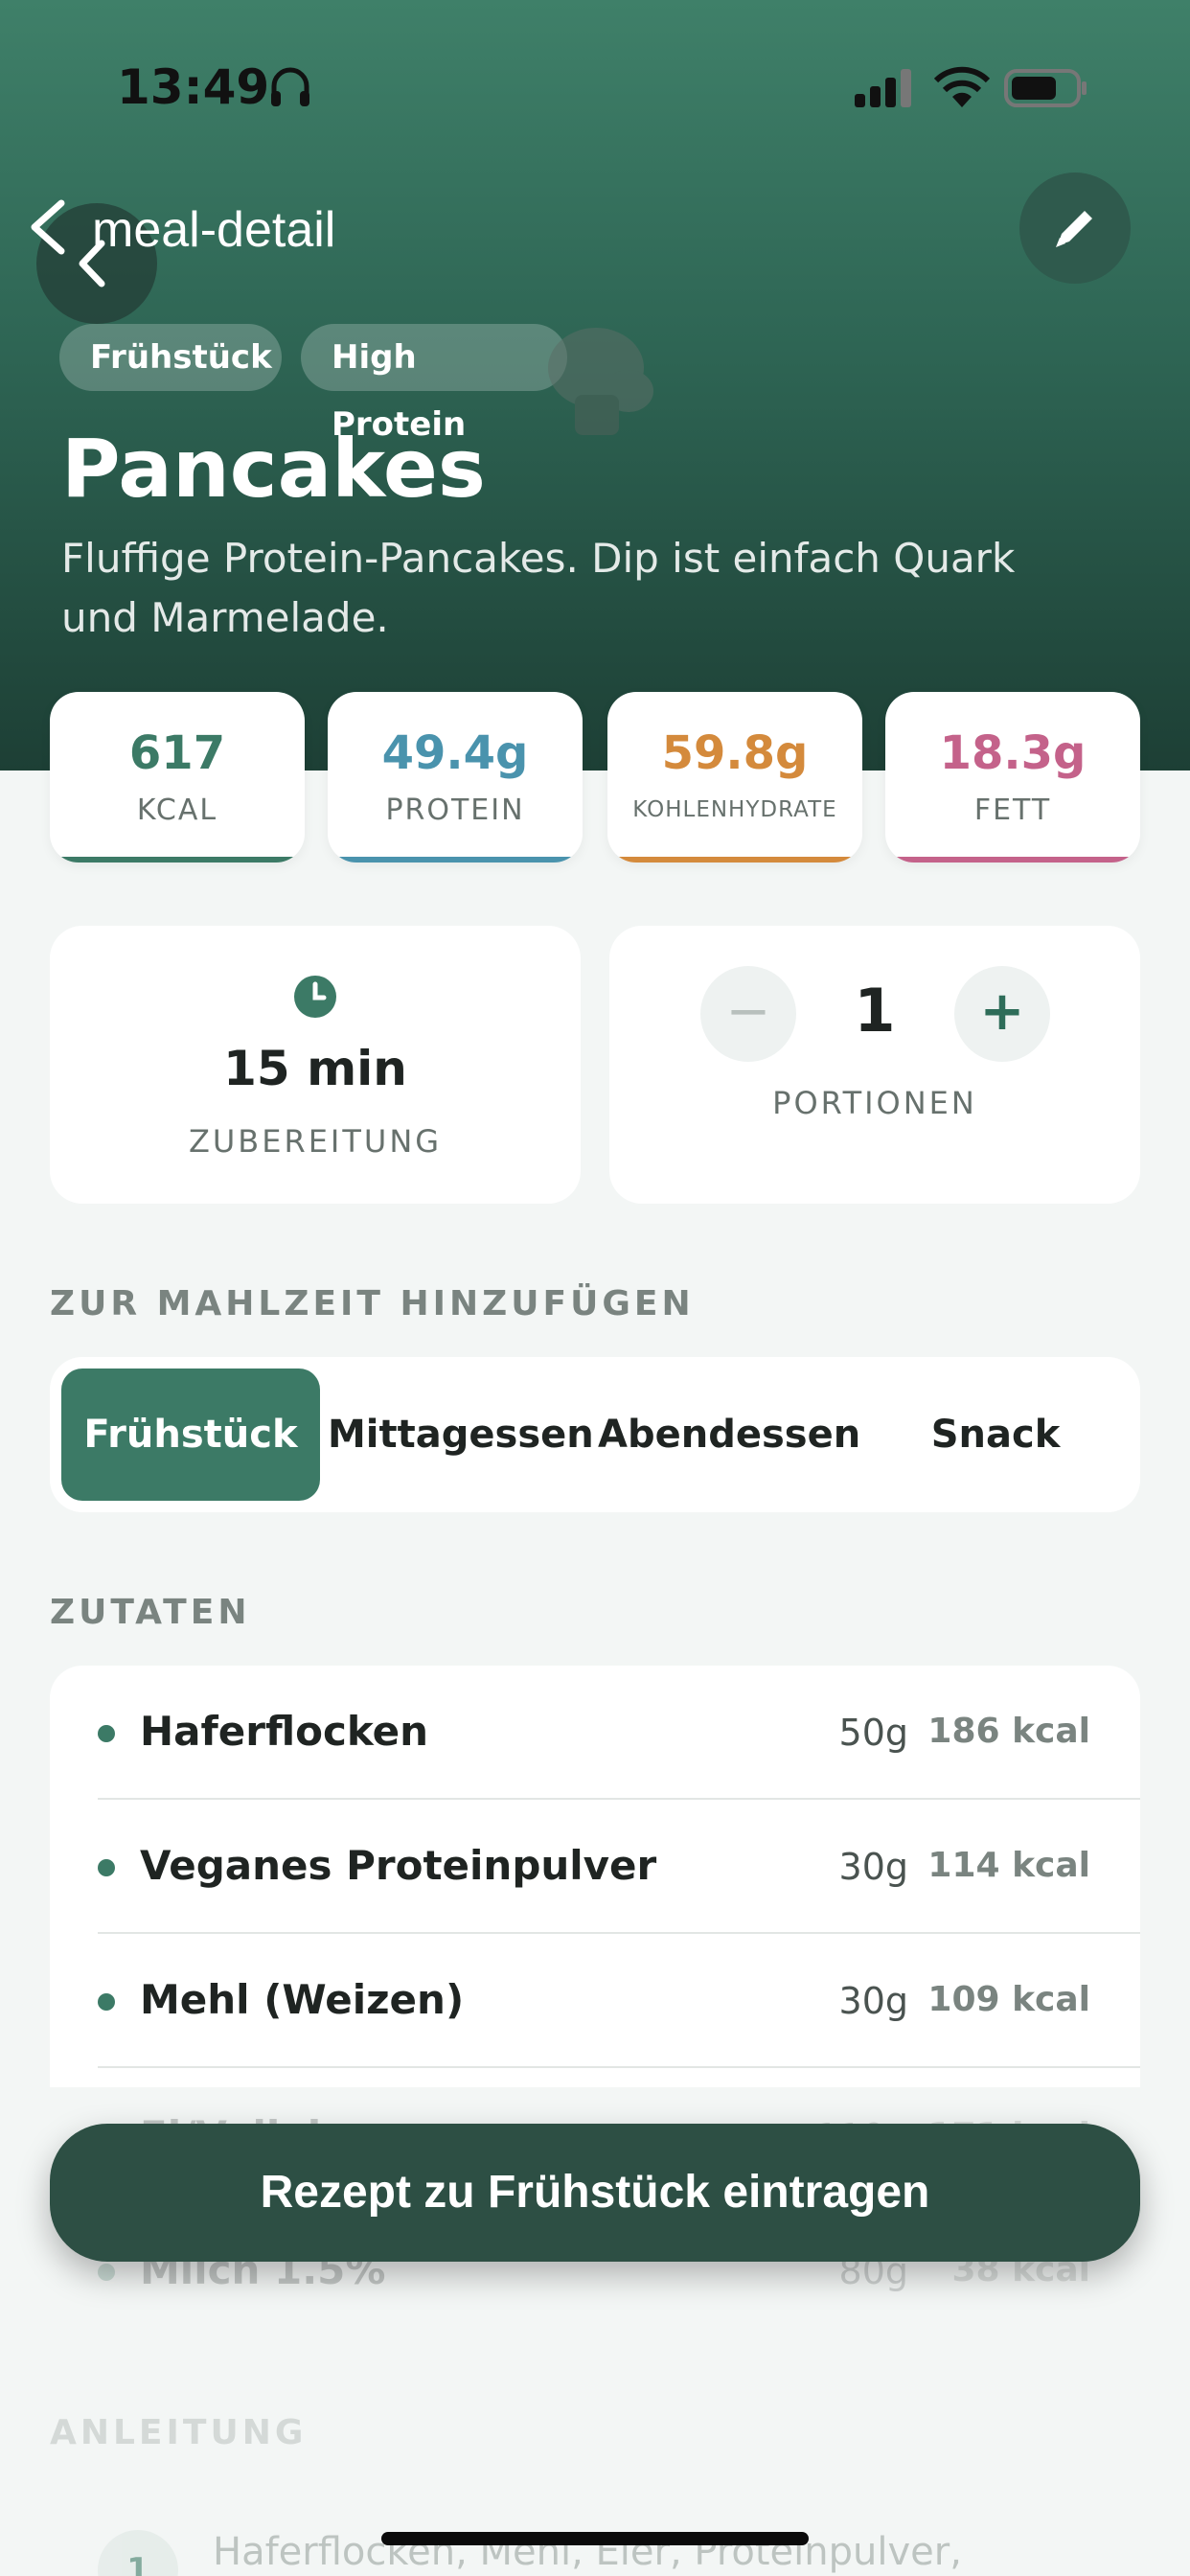 This screenshot has height=2576, width=1190. I want to click on list-item: Veganes Proteinpulver 30g 114 kcal, so click(595, 1867).